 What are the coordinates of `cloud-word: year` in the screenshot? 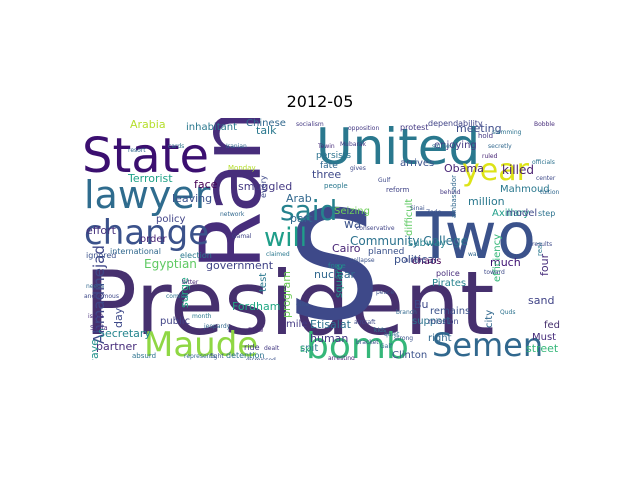 It's located at (496, 170).